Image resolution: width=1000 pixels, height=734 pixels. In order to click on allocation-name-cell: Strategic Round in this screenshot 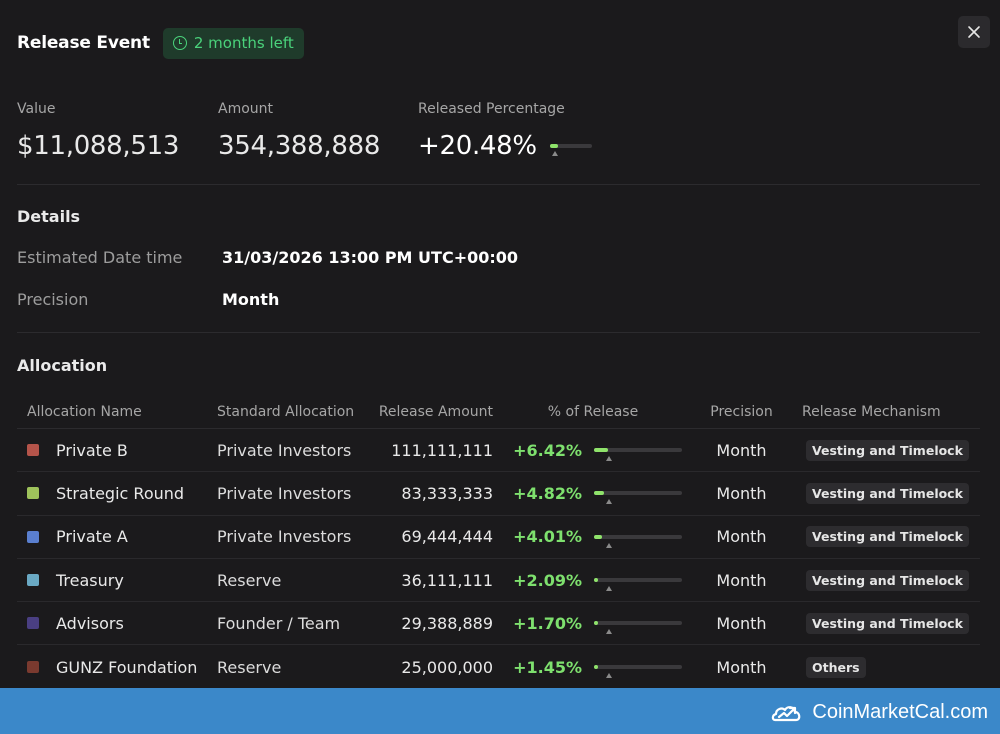, I will do `click(117, 493)`.